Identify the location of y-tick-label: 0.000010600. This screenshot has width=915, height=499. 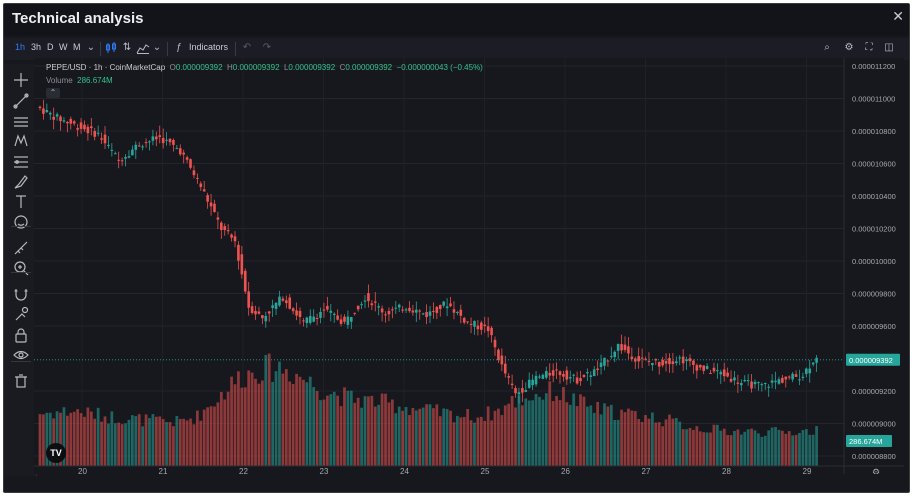
(874, 164).